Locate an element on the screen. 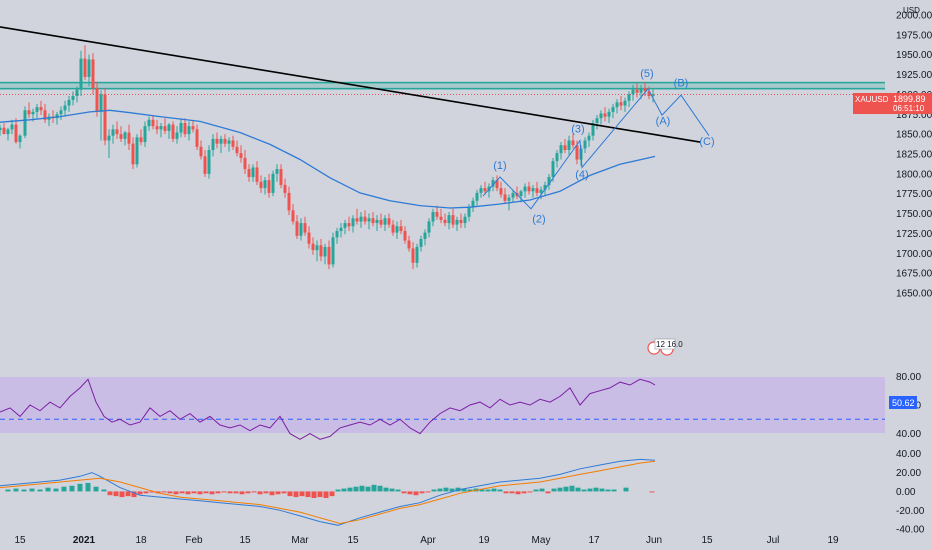 The height and width of the screenshot is (550, 932). price-tick-label: 1975.00 is located at coordinates (914, 35).